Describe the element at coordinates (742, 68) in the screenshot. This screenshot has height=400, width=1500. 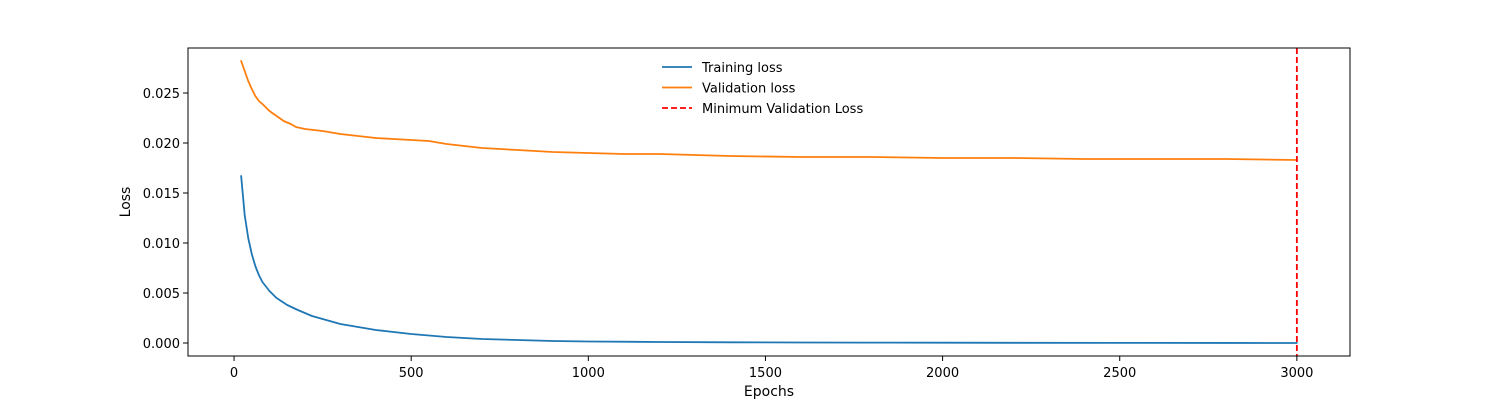
I see `legend-label: Training loss` at that location.